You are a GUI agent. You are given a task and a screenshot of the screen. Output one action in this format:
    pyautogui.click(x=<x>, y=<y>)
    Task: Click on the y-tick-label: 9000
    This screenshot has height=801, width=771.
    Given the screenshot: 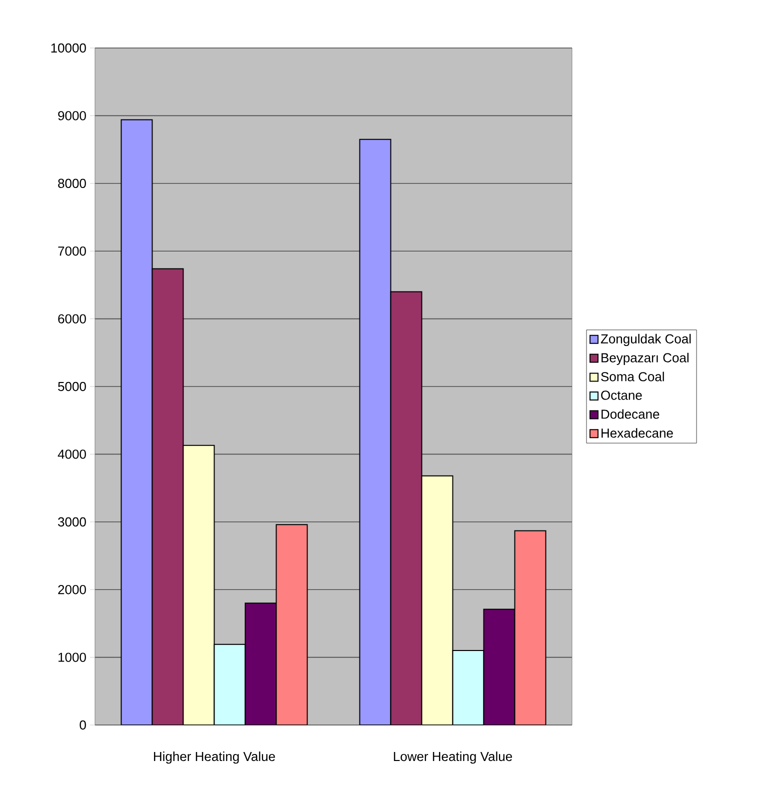 What is the action you would take?
    pyautogui.click(x=72, y=115)
    